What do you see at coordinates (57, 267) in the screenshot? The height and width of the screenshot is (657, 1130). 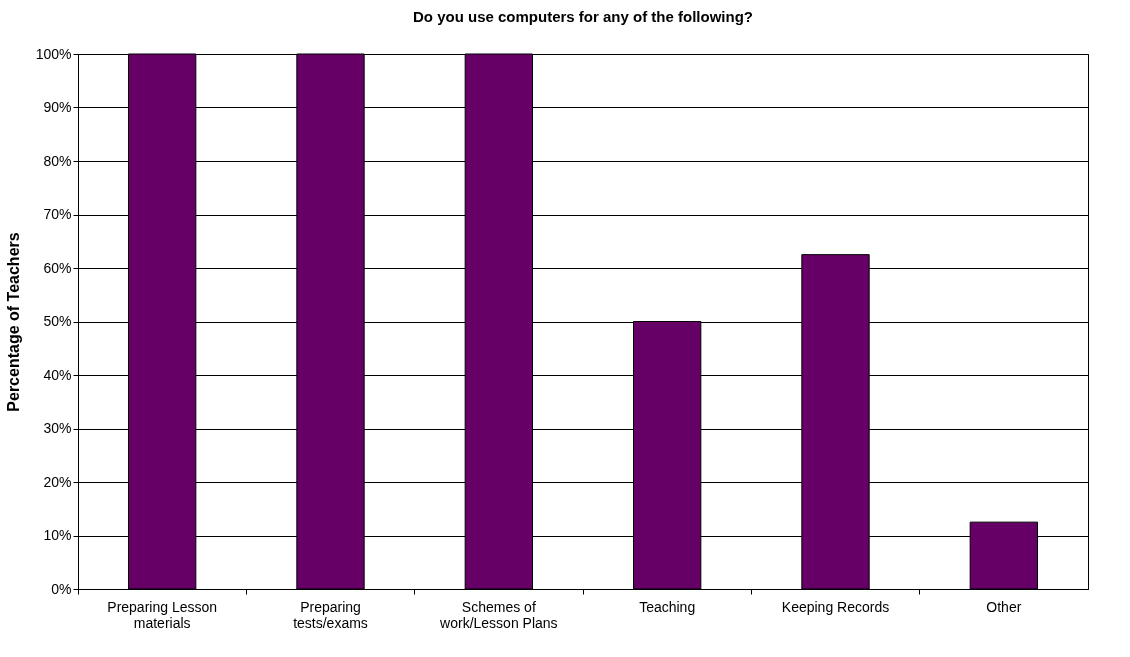 I see `y-tick-label: 60%` at bounding box center [57, 267].